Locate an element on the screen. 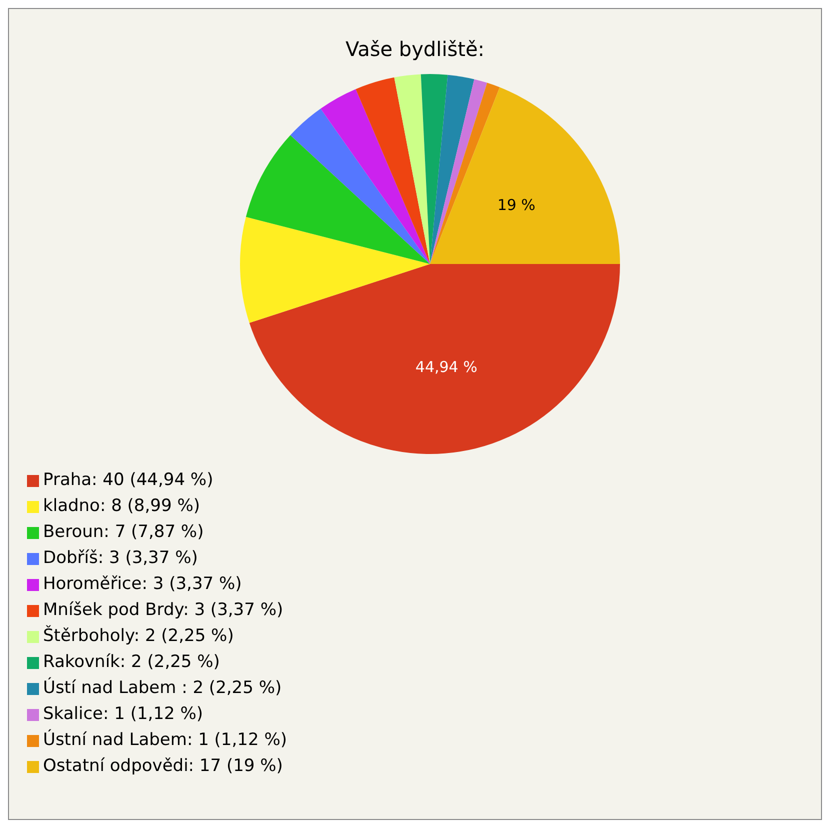 Image resolution: width=830 pixels, height=834 pixels. legend-label: Ostatní odpovědi: 17 (19 %) is located at coordinates (163, 766).